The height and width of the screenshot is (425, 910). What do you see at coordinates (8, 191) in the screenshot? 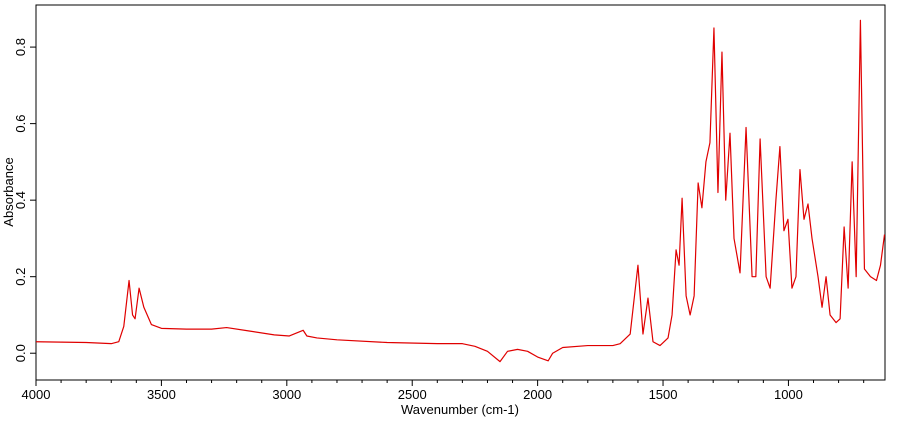
I see `y-axis-label: Absorbance` at bounding box center [8, 191].